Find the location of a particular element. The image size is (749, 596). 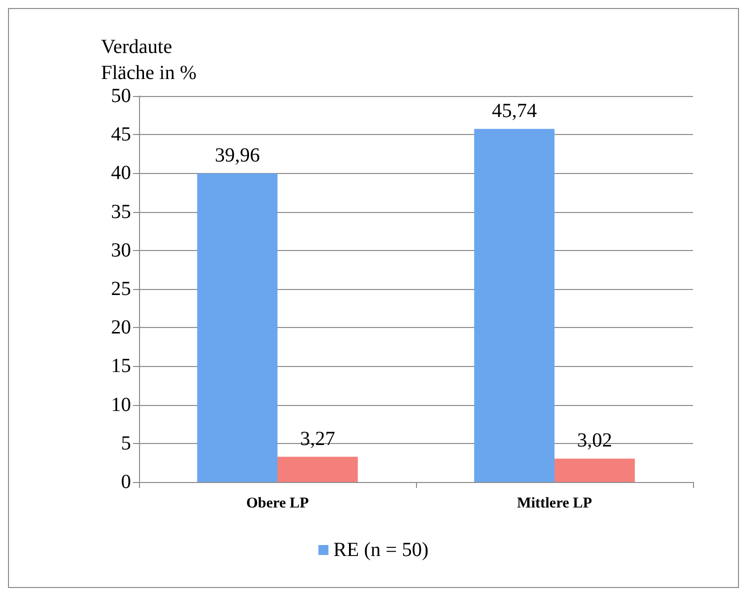

data-label: 3,27 is located at coordinates (318, 439).